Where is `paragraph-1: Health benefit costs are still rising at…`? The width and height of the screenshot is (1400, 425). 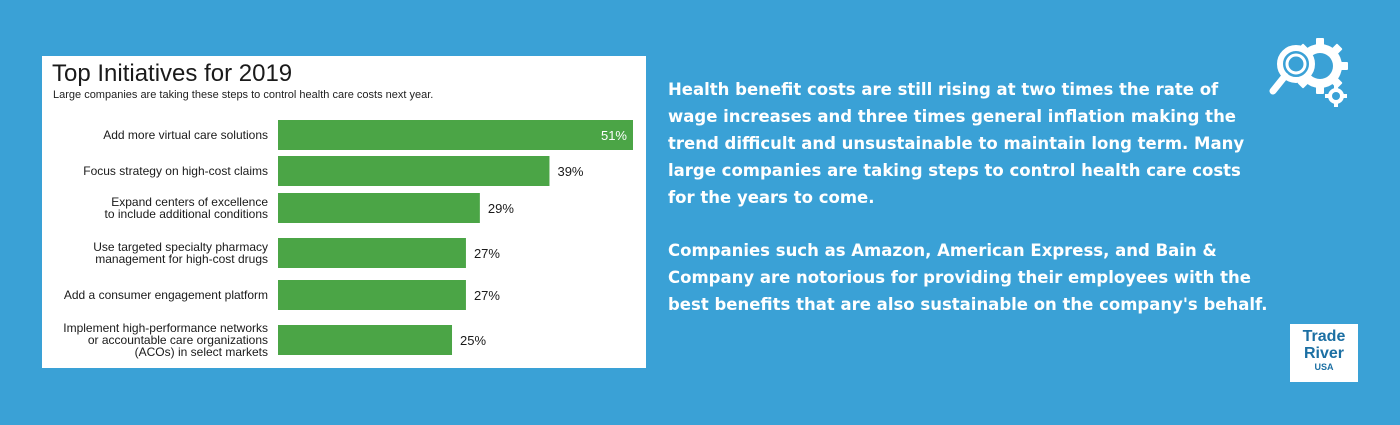
paragraph-1: Health benefit costs are still rising at… is located at coordinates (956, 143).